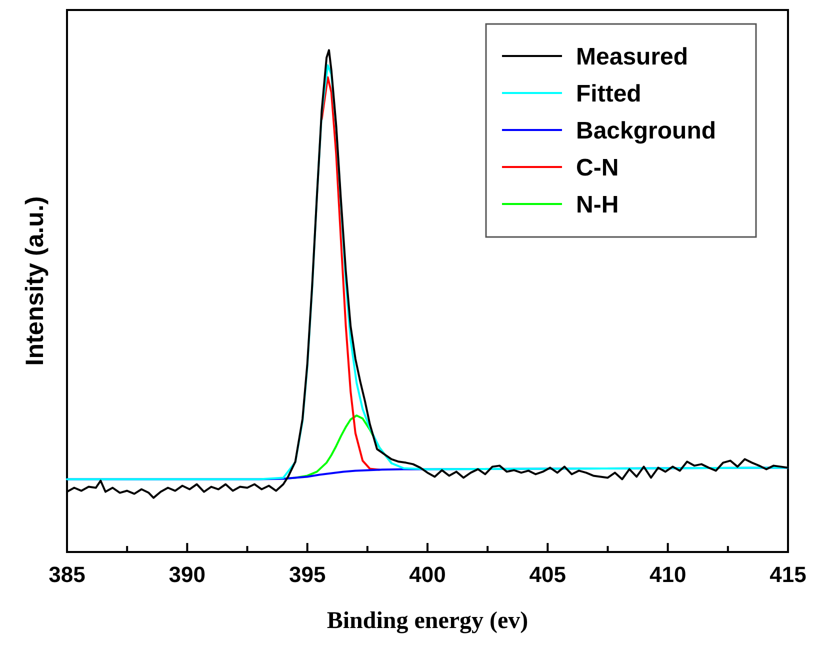 The image size is (818, 650). I want to click on legend-label: Measured, so click(632, 56).